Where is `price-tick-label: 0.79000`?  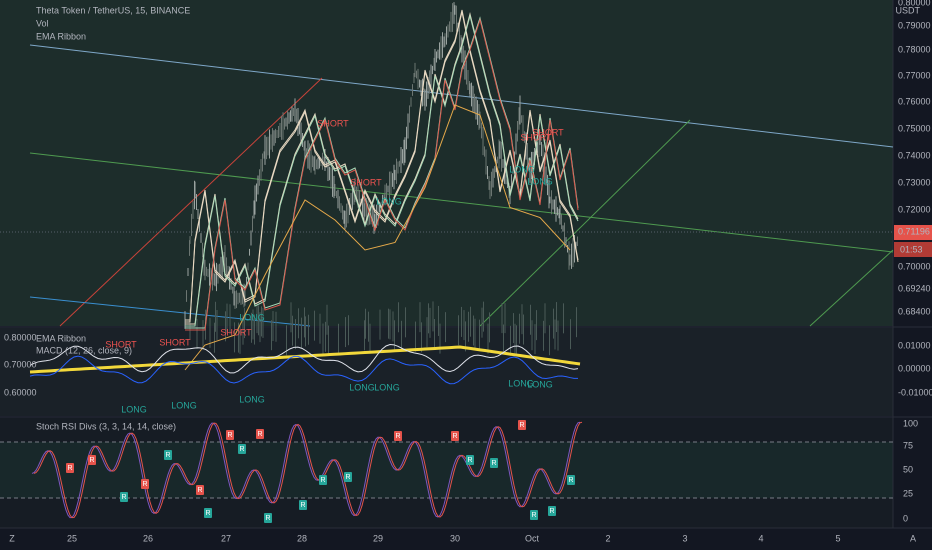 price-tick-label: 0.79000 is located at coordinates (914, 25).